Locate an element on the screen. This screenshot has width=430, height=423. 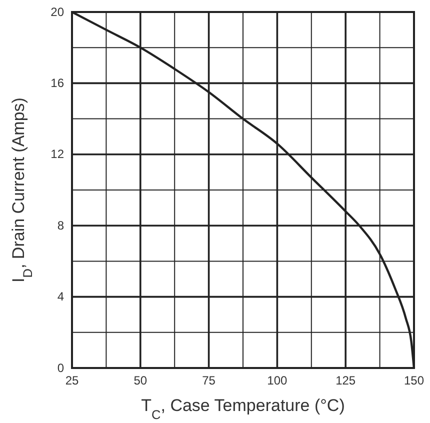
x-tick-label: 150 is located at coordinates (414, 381).